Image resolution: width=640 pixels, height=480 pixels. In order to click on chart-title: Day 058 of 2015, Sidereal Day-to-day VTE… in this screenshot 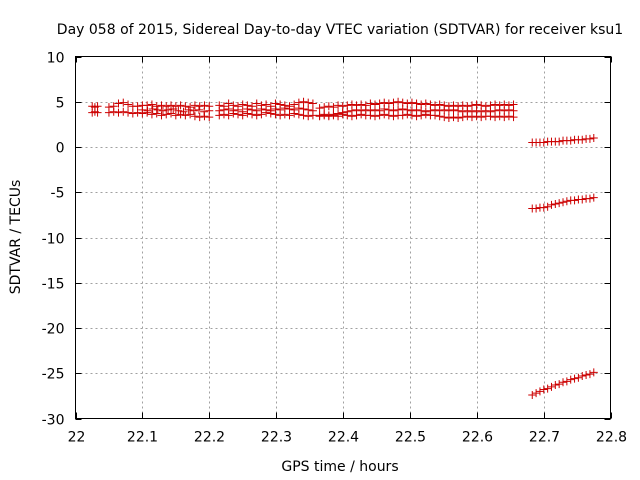, I will do `click(340, 30)`.